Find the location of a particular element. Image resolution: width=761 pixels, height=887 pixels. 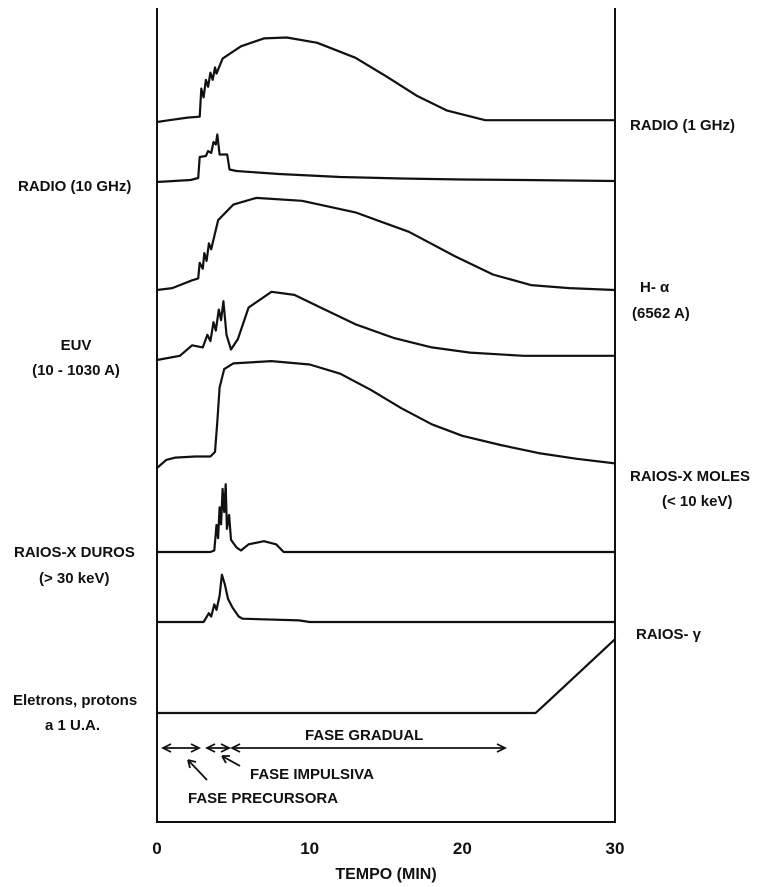

label-xray-hard-line1: RAIOS-X DUROS is located at coordinates (74, 552).